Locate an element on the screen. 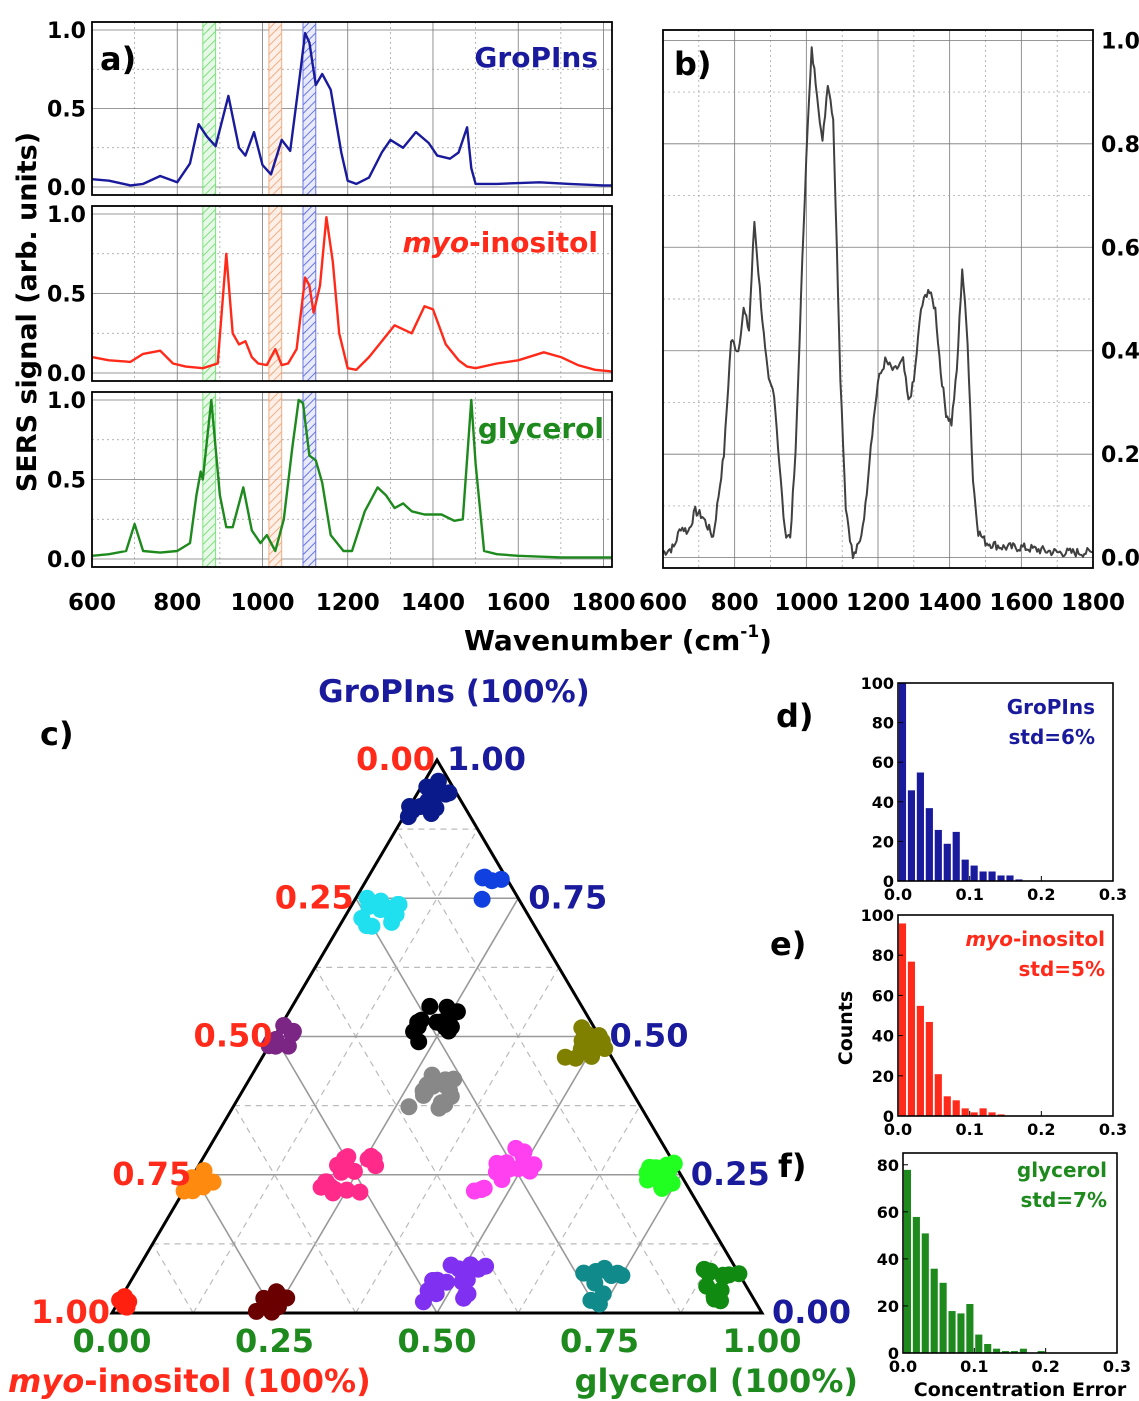  x-tick-label: 1800 is located at coordinates (603, 603).